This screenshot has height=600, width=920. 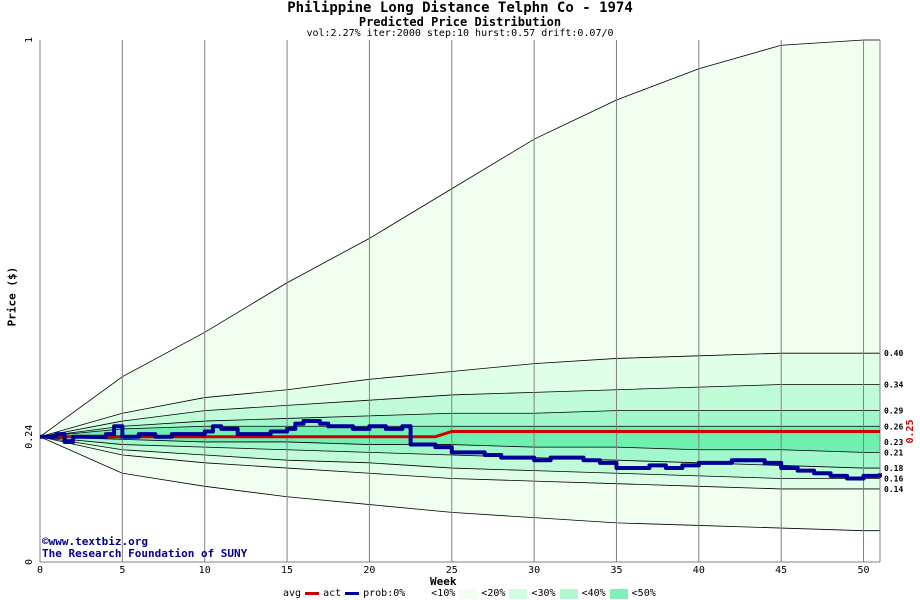 What do you see at coordinates (369, 570) in the screenshot?
I see `x-tick-label-20: 20` at bounding box center [369, 570].